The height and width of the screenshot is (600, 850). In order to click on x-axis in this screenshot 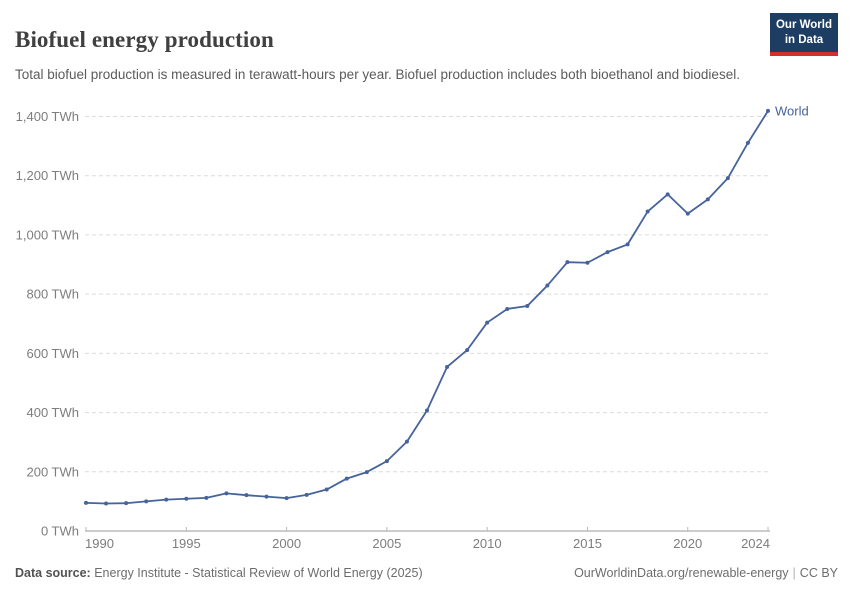, I will do `click(427, 529)`.